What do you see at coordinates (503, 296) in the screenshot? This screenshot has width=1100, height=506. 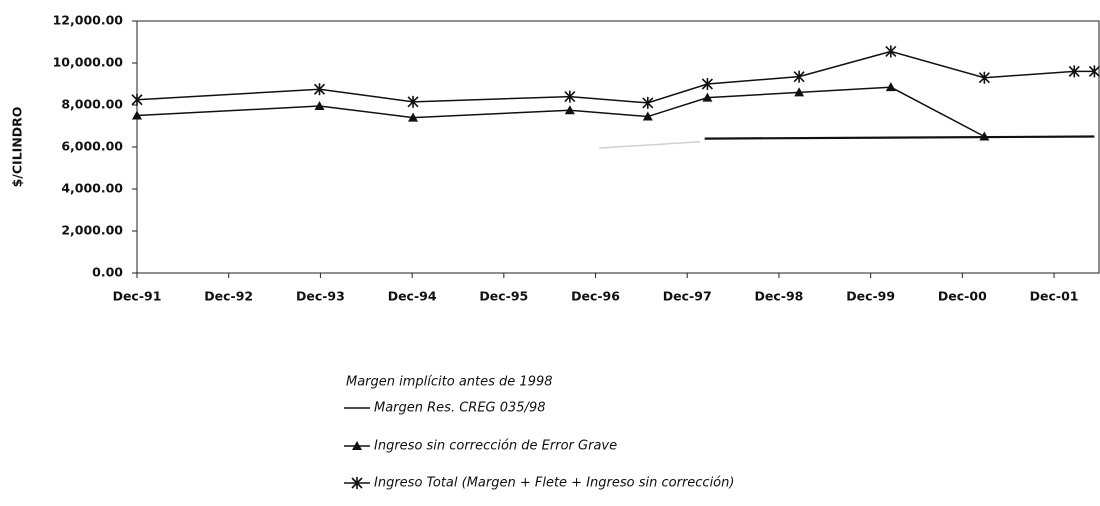 I see `x-tick-label: Dec-95` at bounding box center [503, 296].